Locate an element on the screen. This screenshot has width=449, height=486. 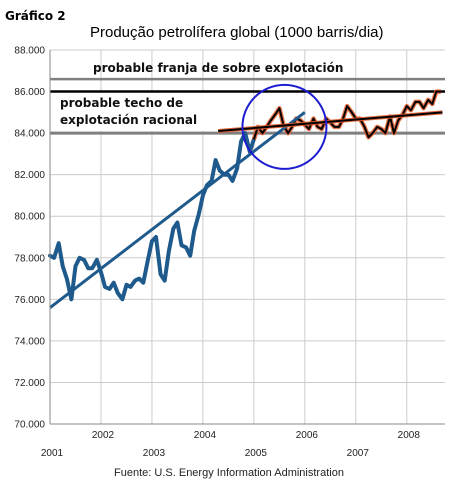
y-tick-label: 88.000 is located at coordinates (29, 51).